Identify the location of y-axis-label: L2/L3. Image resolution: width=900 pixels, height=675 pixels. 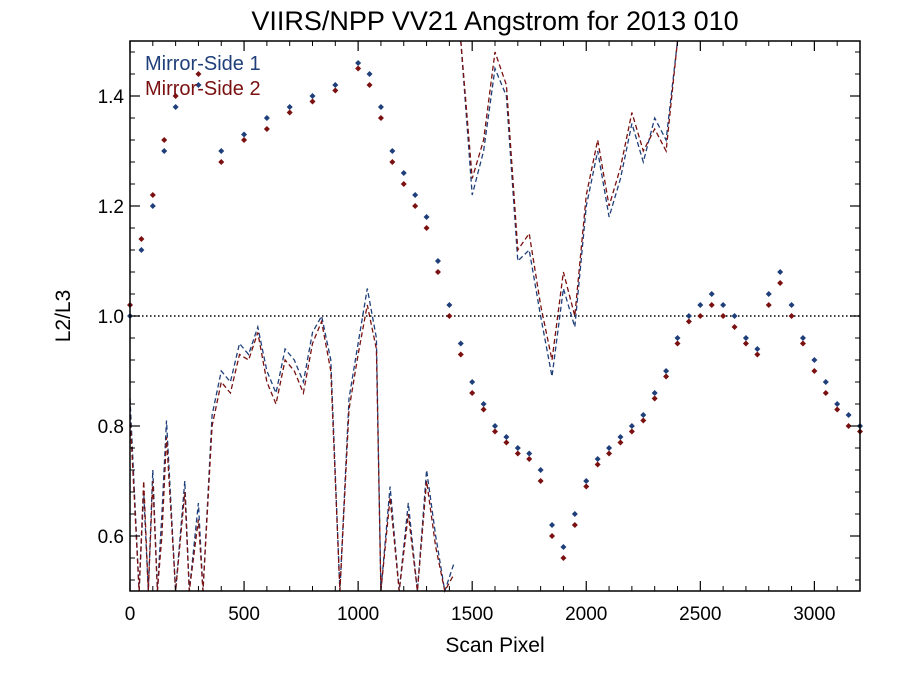
(63, 316).